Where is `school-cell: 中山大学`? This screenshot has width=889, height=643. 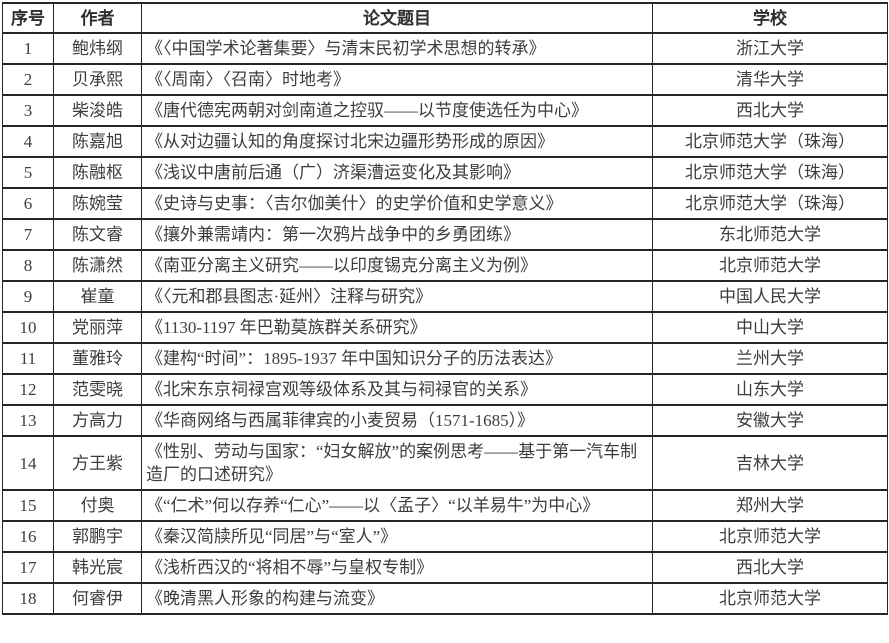 school-cell: 中山大学 is located at coordinates (770, 327).